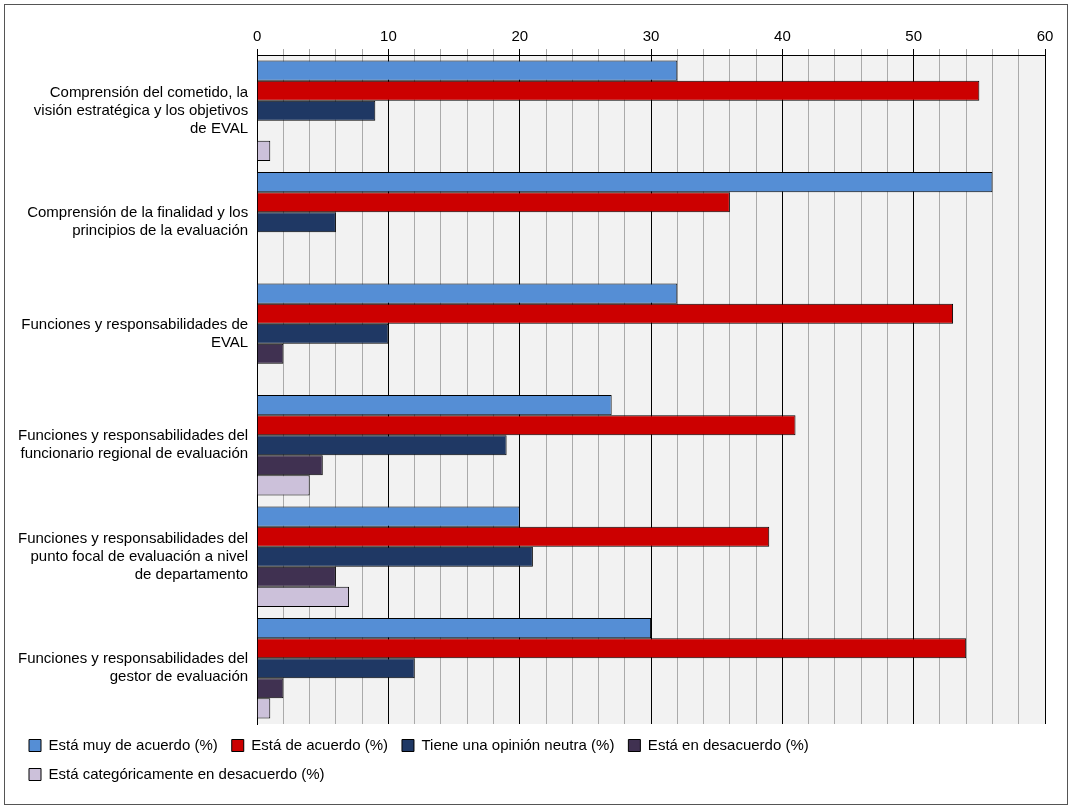 The image size is (1072, 809). Describe the element at coordinates (518, 744) in the screenshot. I see `legend-label: Tiene una opinión neutra (%)` at that location.